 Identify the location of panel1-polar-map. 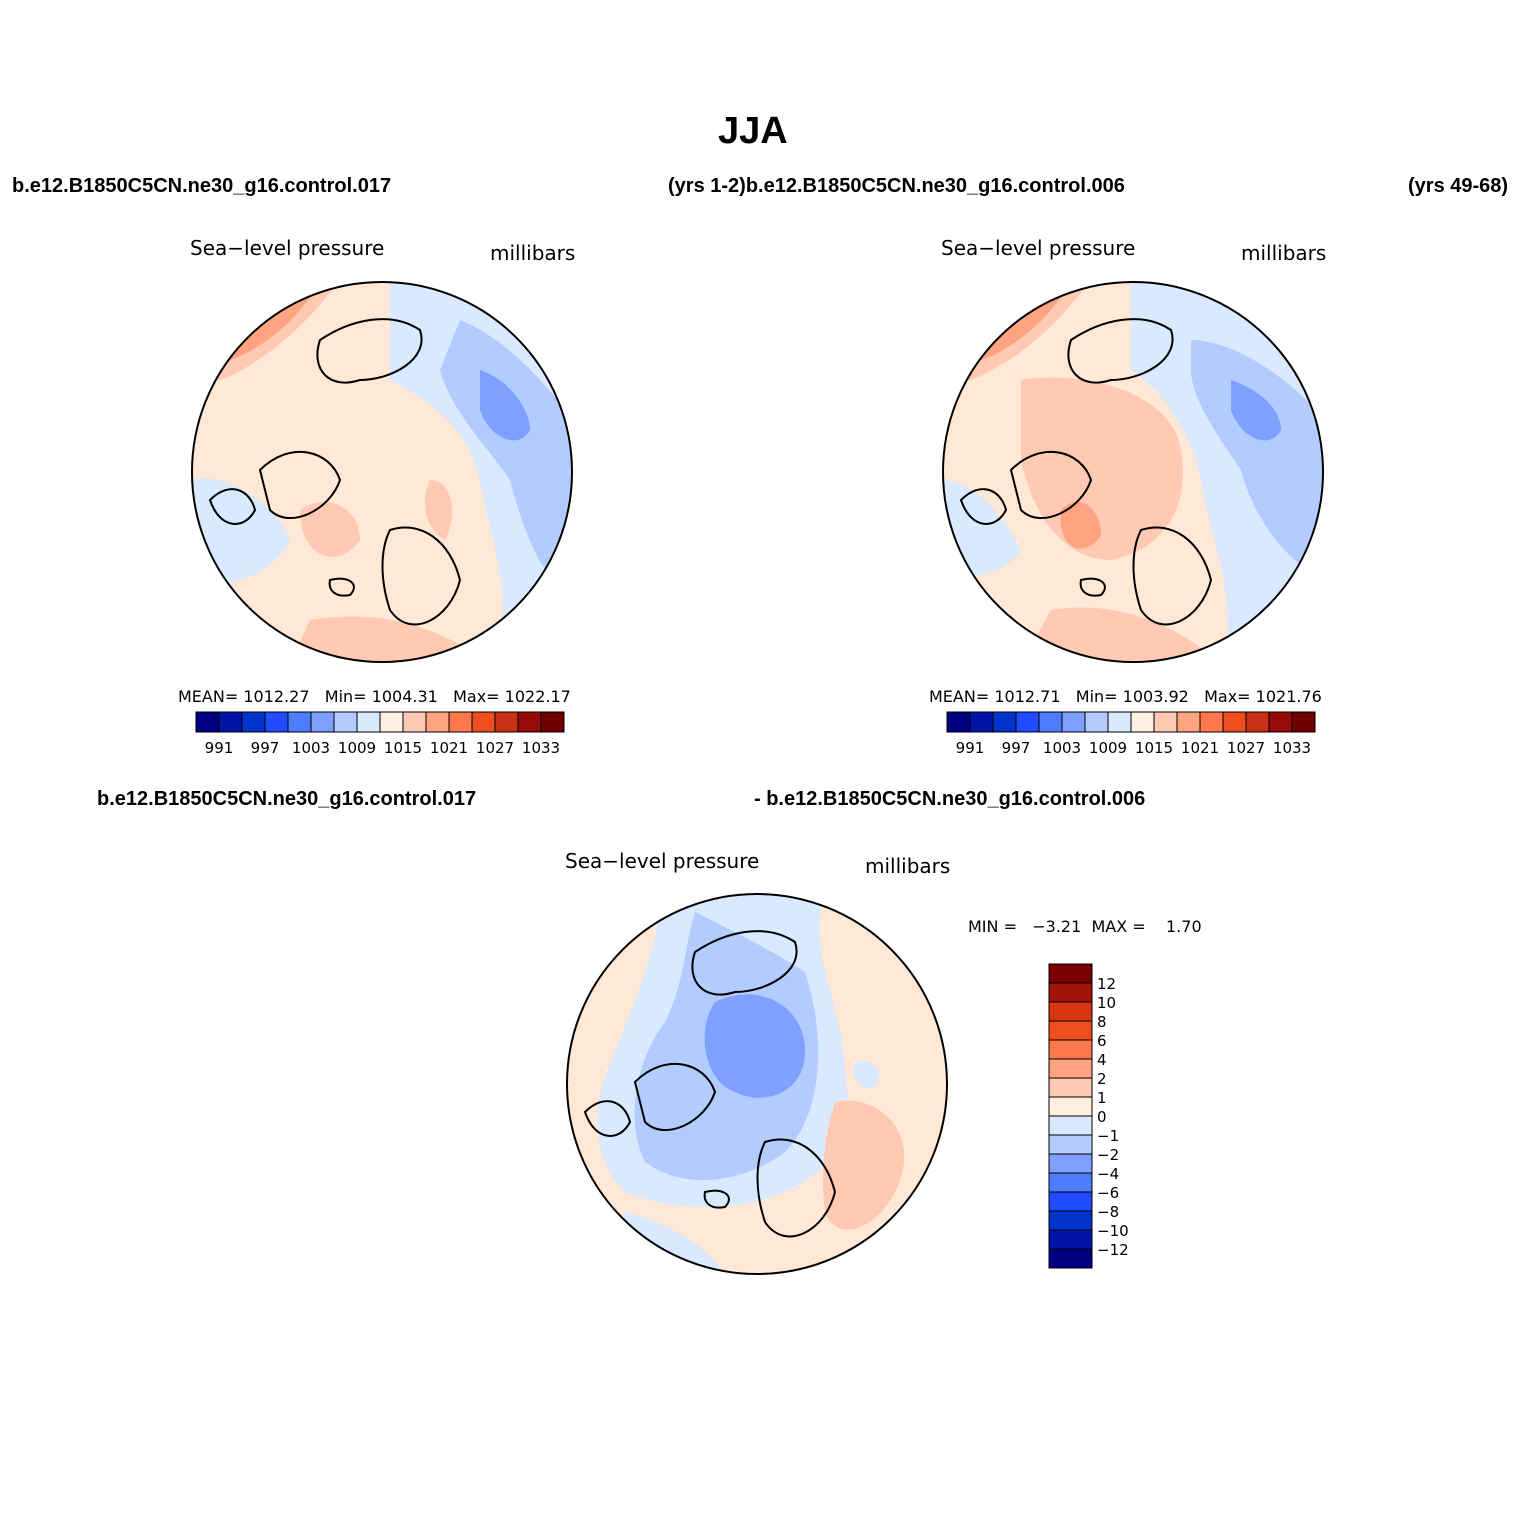
(382, 472).